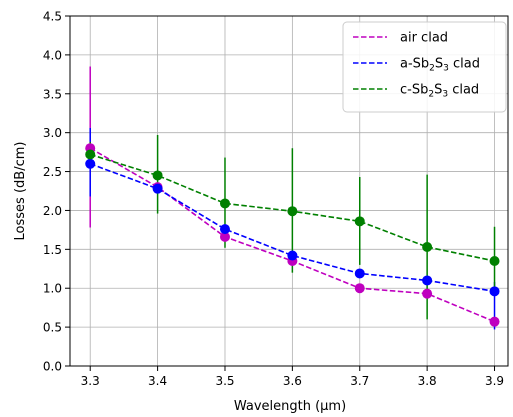  What do you see at coordinates (292, 381) in the screenshot?
I see `x-tick-label: 3.6` at bounding box center [292, 381].